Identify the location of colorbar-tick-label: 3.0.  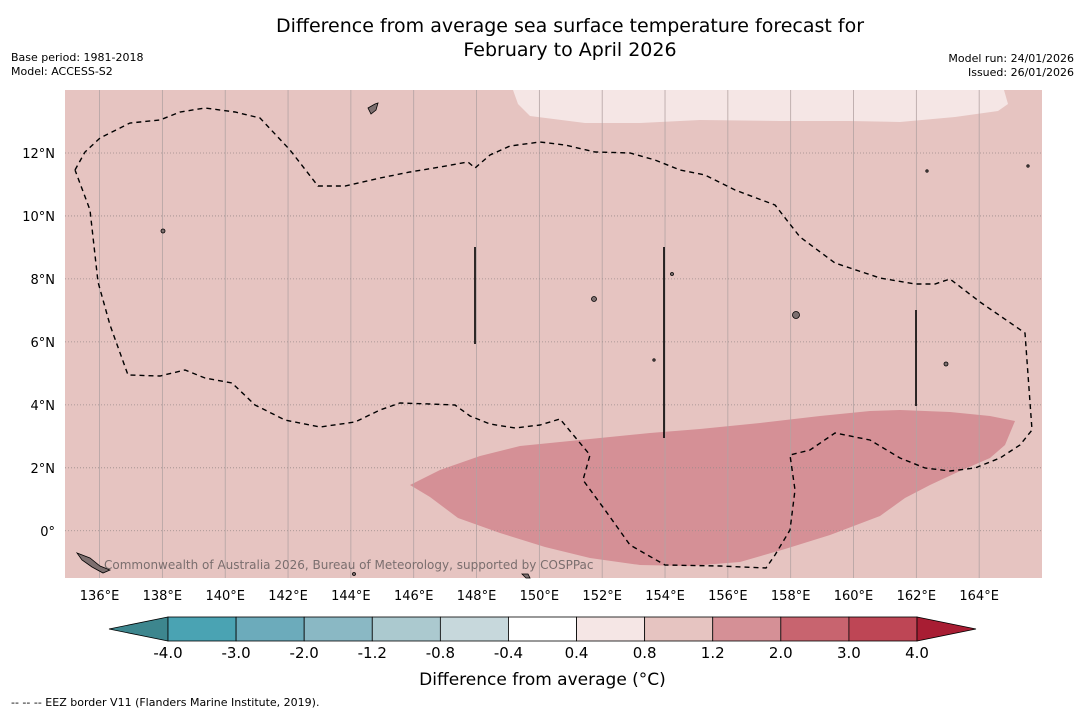
(849, 653).